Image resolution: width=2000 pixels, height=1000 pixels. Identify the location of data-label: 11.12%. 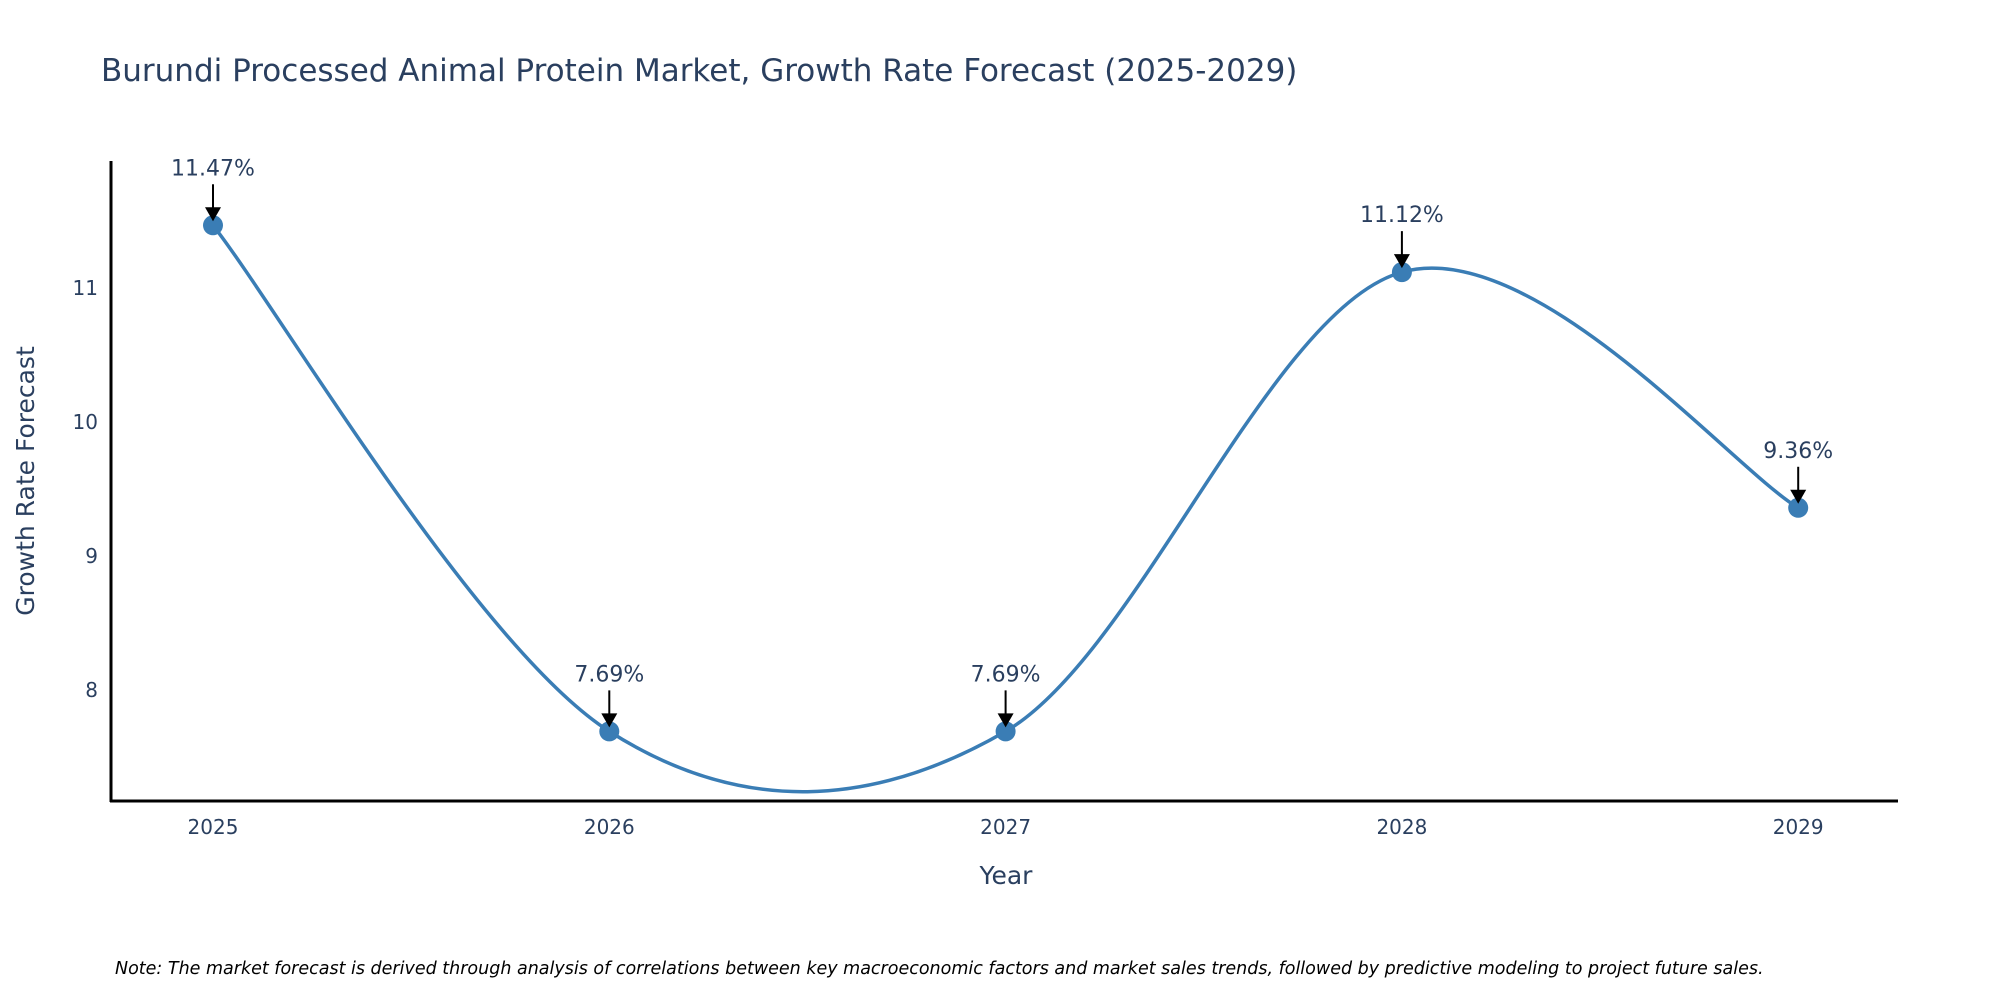
(1402, 215).